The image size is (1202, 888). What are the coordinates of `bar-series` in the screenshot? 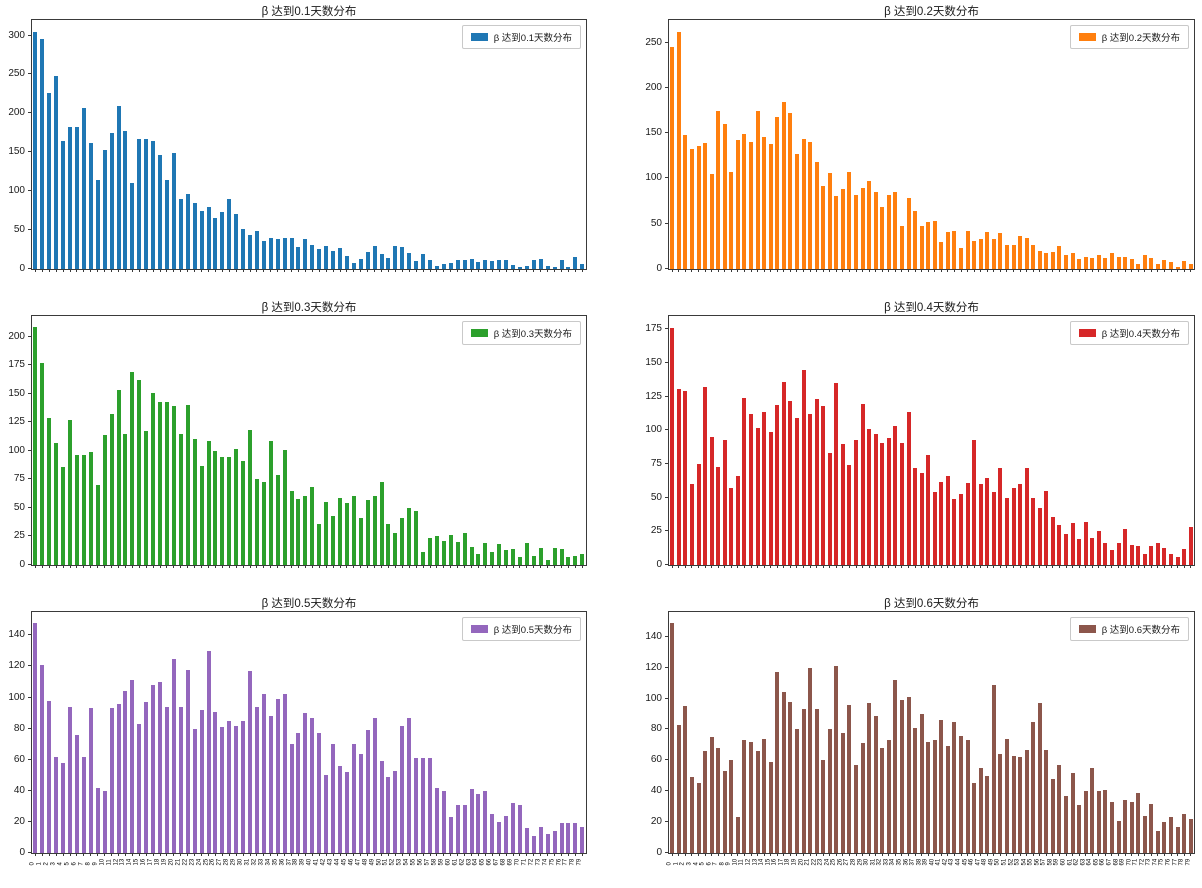 It's located at (309, 732).